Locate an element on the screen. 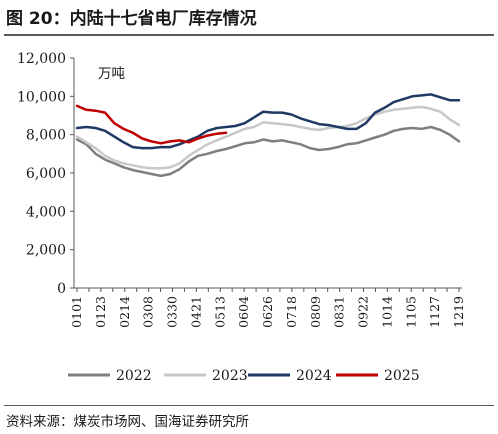 This screenshot has width=498, height=434. y-tick-label: 12,000 is located at coordinates (41, 59).